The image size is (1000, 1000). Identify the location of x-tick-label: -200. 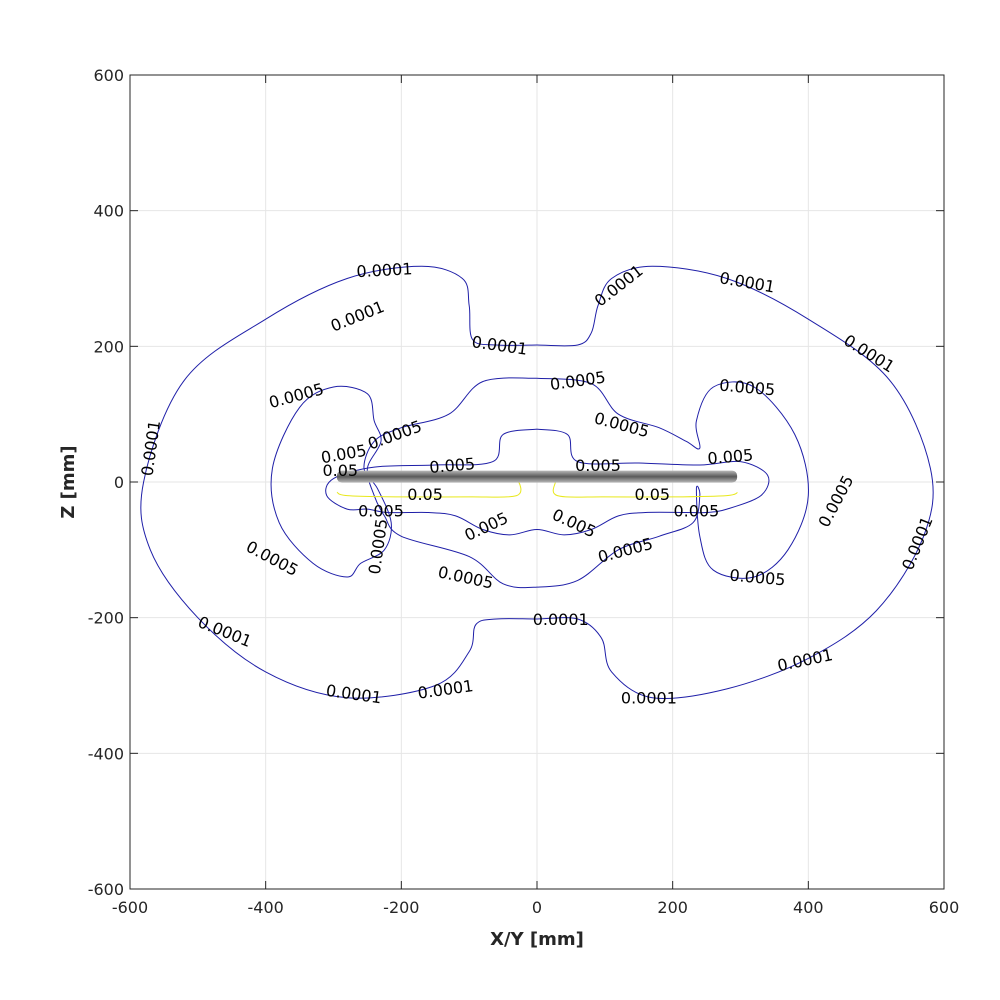
(401, 907).